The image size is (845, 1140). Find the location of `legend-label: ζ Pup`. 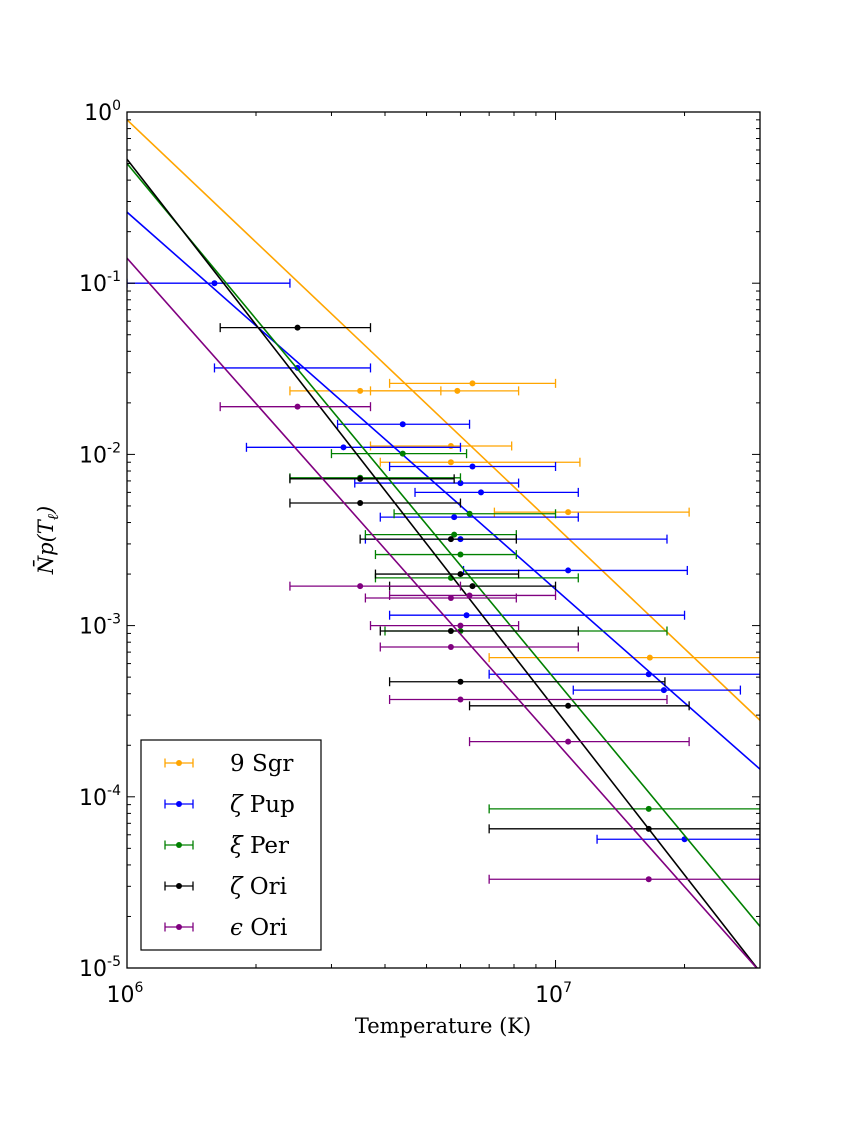

legend-label: ζ Pup is located at coordinates (262, 805).